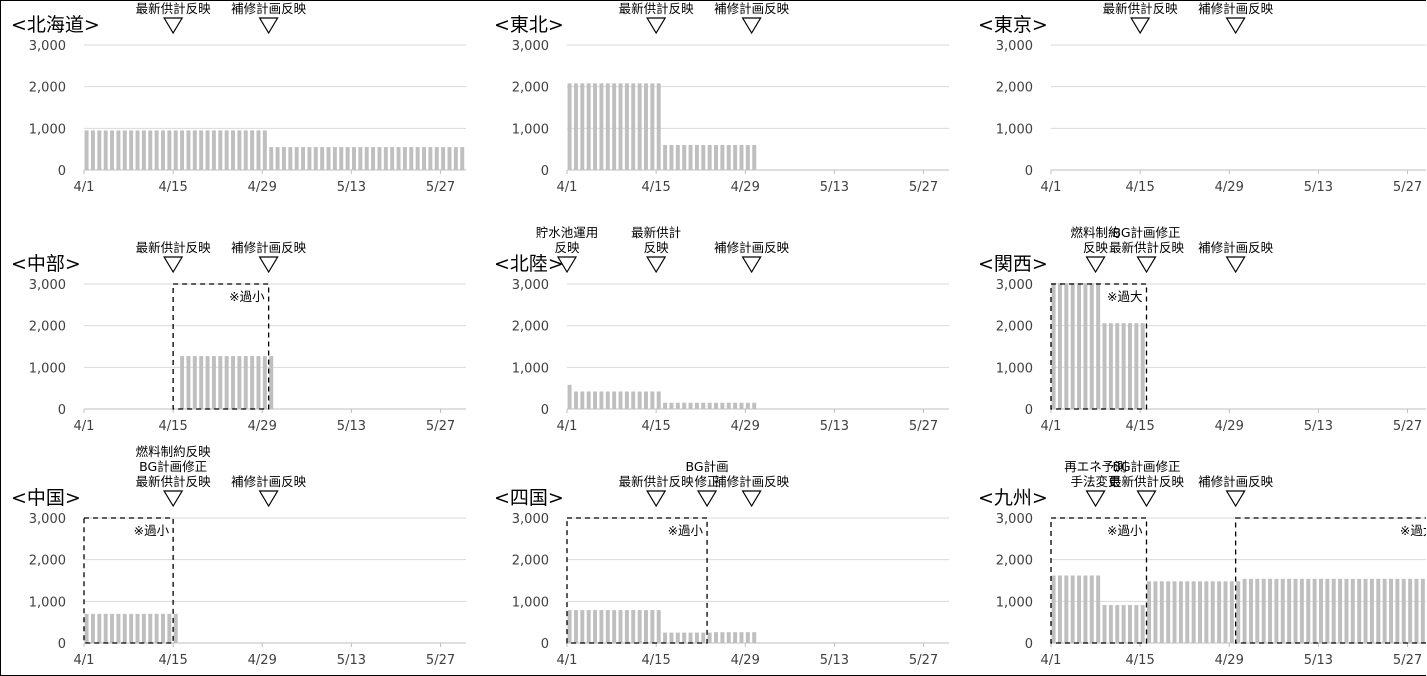 Image resolution: width=1427 pixels, height=676 pixels. I want to click on x-tick-label: 5/27, so click(923, 187).